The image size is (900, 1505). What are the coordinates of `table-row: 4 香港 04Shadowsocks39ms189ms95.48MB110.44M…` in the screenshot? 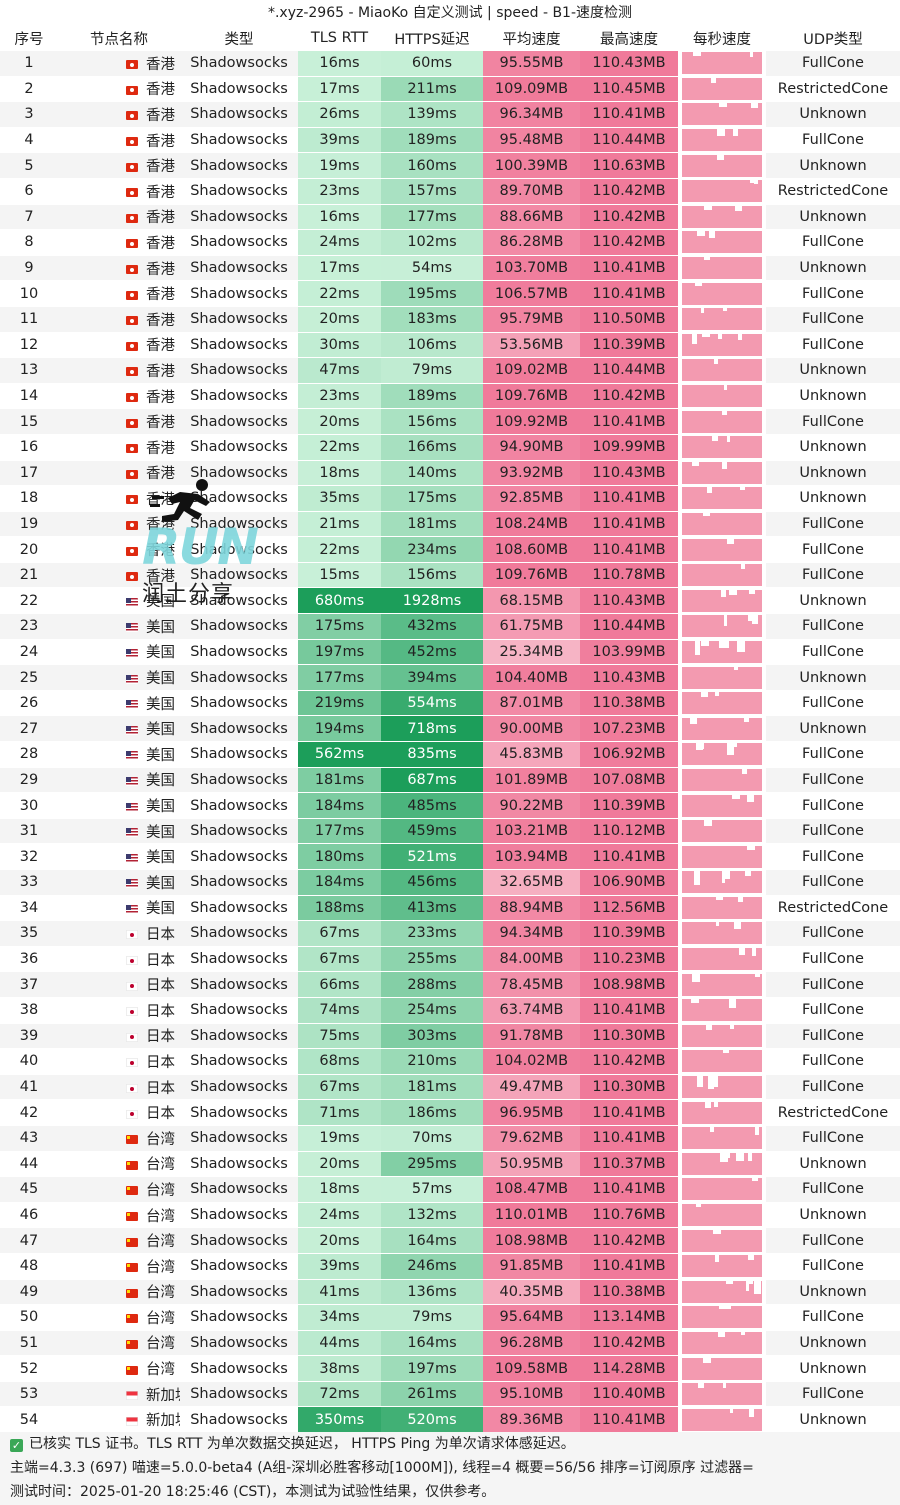 It's located at (450, 140).